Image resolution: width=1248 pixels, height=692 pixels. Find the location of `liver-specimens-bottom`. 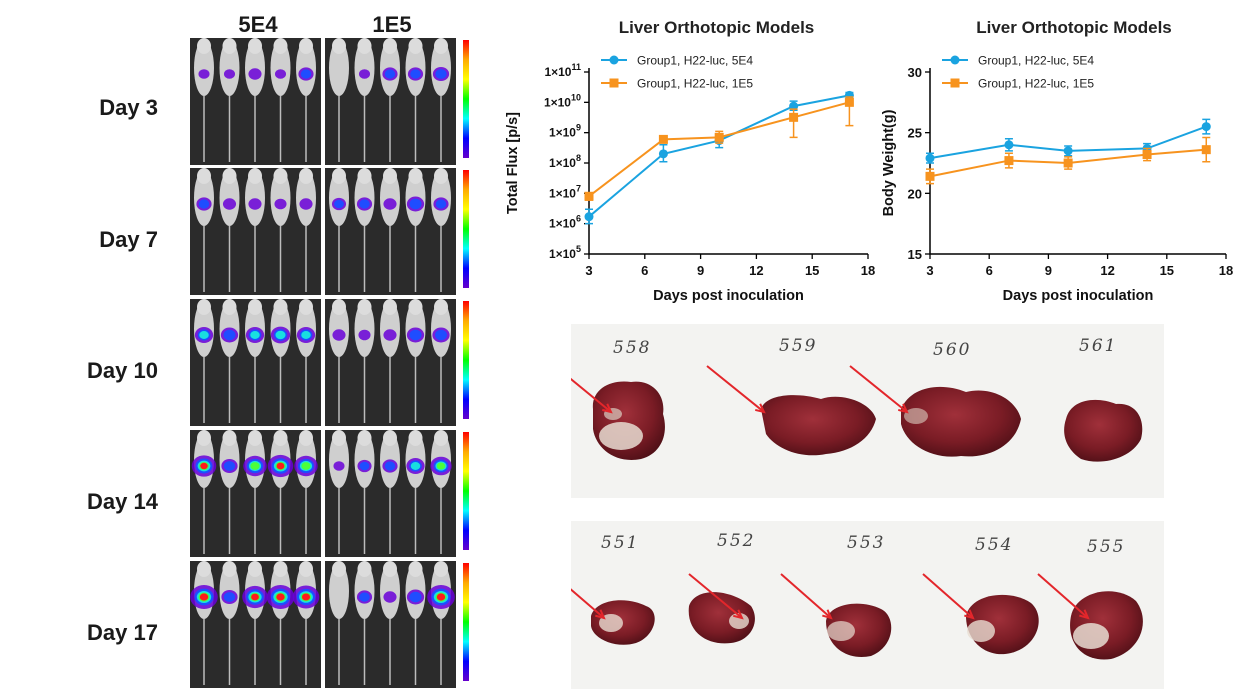

liver-specimens-bottom is located at coordinates (857, 616).